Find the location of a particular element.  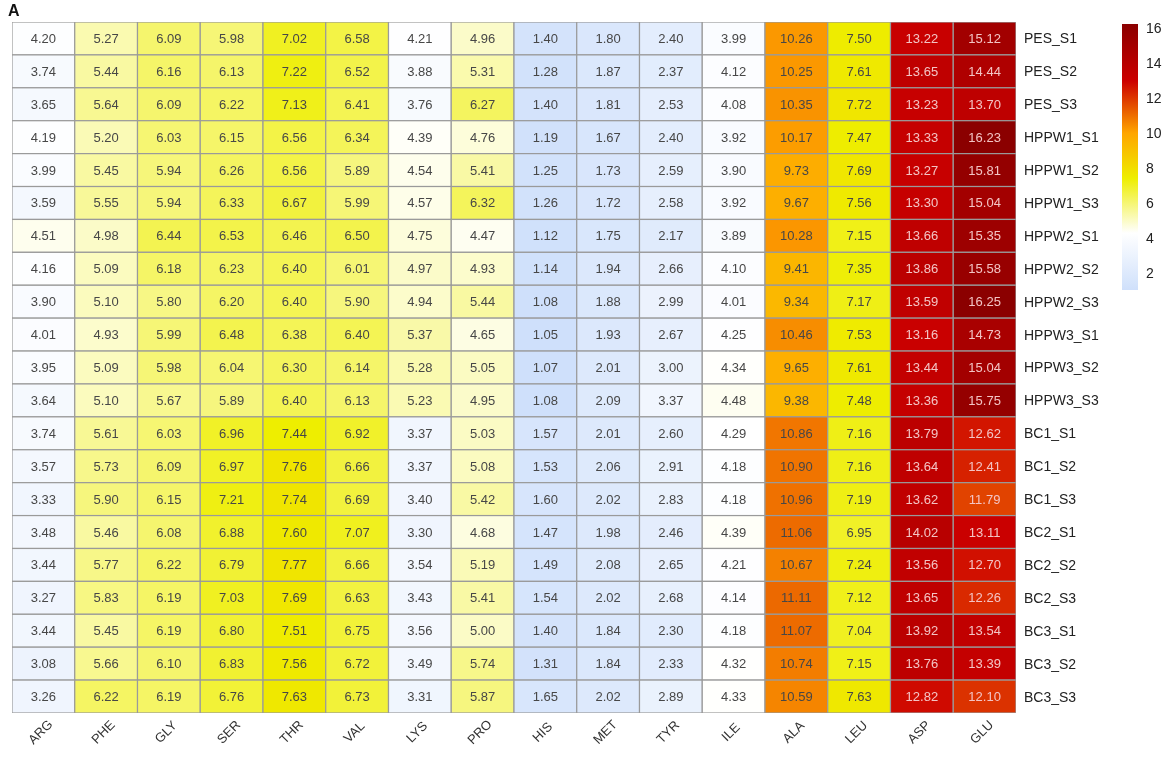

data-label: 10.90 is located at coordinates (796, 466).